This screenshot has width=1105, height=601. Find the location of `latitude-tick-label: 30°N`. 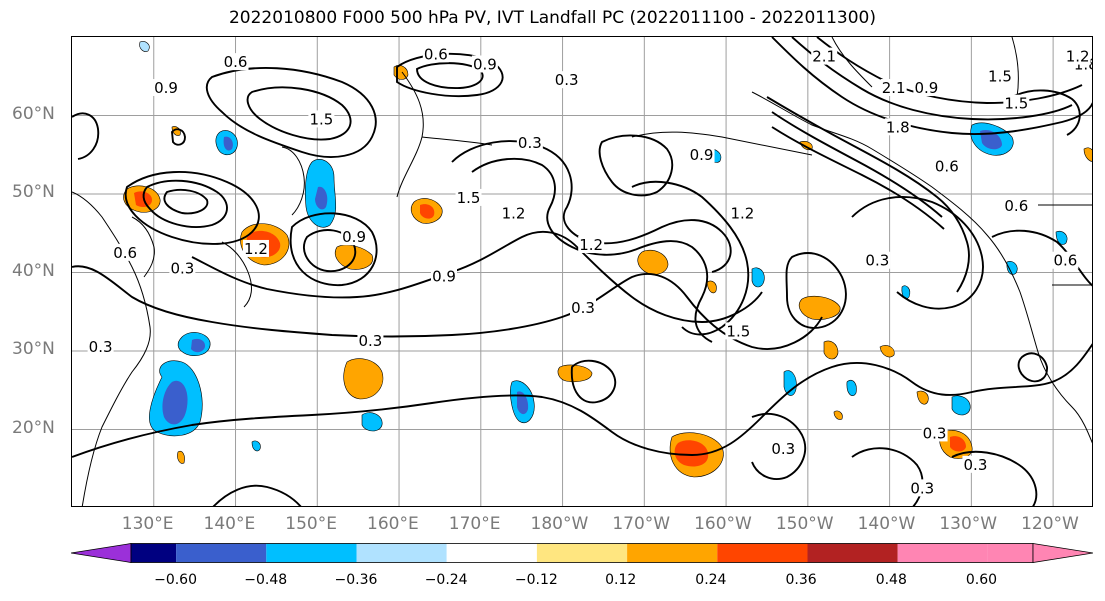

latitude-tick-label: 30°N is located at coordinates (33, 349).